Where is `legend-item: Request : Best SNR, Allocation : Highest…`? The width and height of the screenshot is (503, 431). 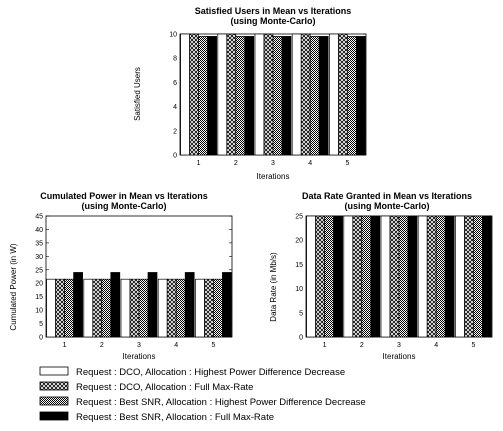 legend-item: Request : Best SNR, Allocation : Highest… is located at coordinates (202, 402).